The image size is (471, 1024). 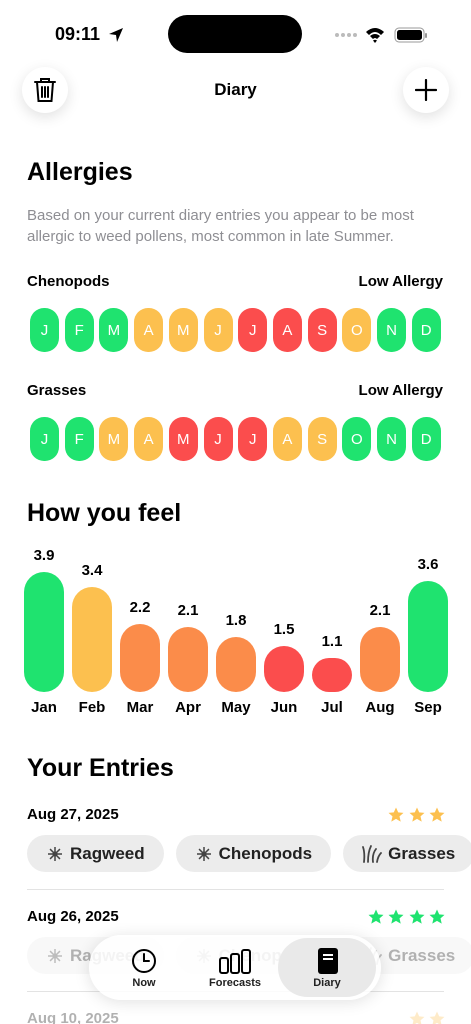 I want to click on diary-icon, so click(x=328, y=961).